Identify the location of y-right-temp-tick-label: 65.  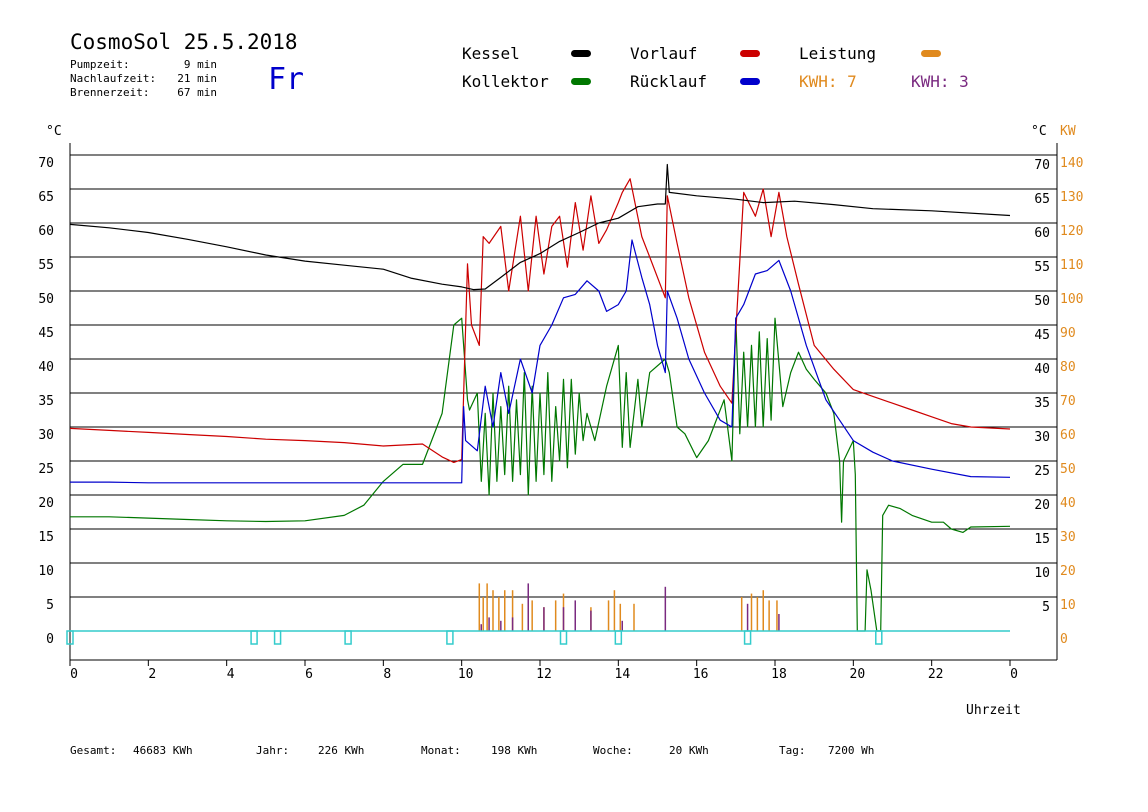
(1042, 199).